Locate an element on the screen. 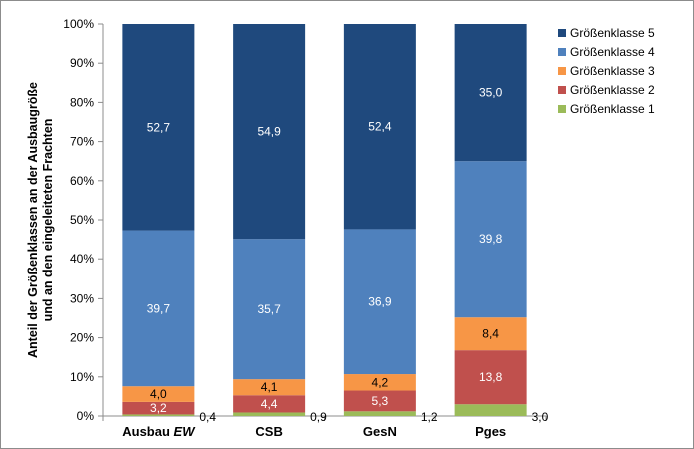  data-label: 54,9 is located at coordinates (269, 132).